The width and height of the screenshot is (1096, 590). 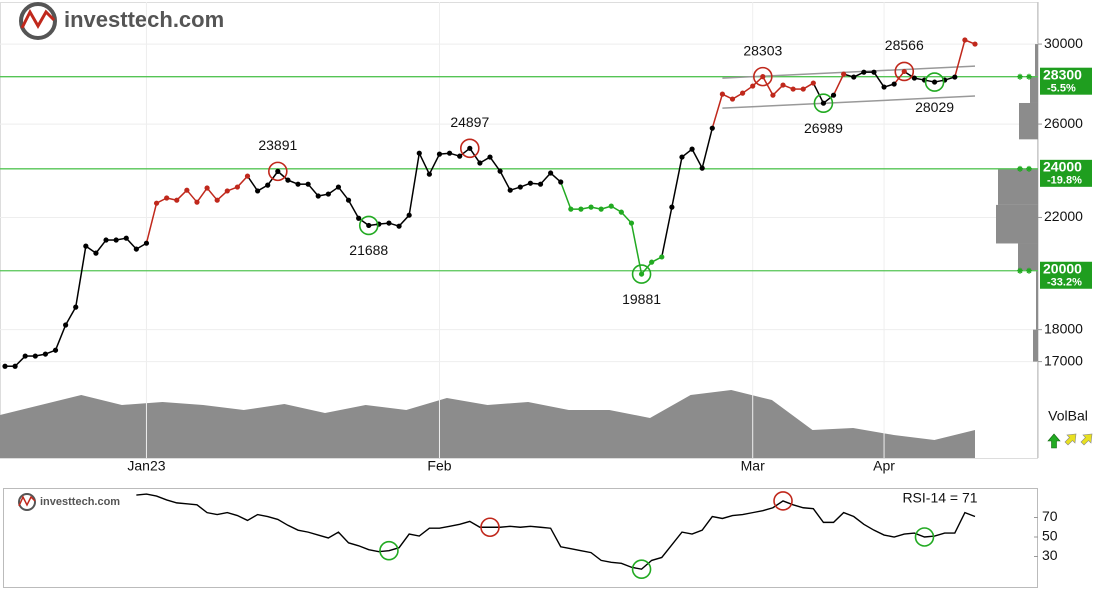 What do you see at coordinates (1063, 123) in the screenshot?
I see `y-tick-label: 26000` at bounding box center [1063, 123].